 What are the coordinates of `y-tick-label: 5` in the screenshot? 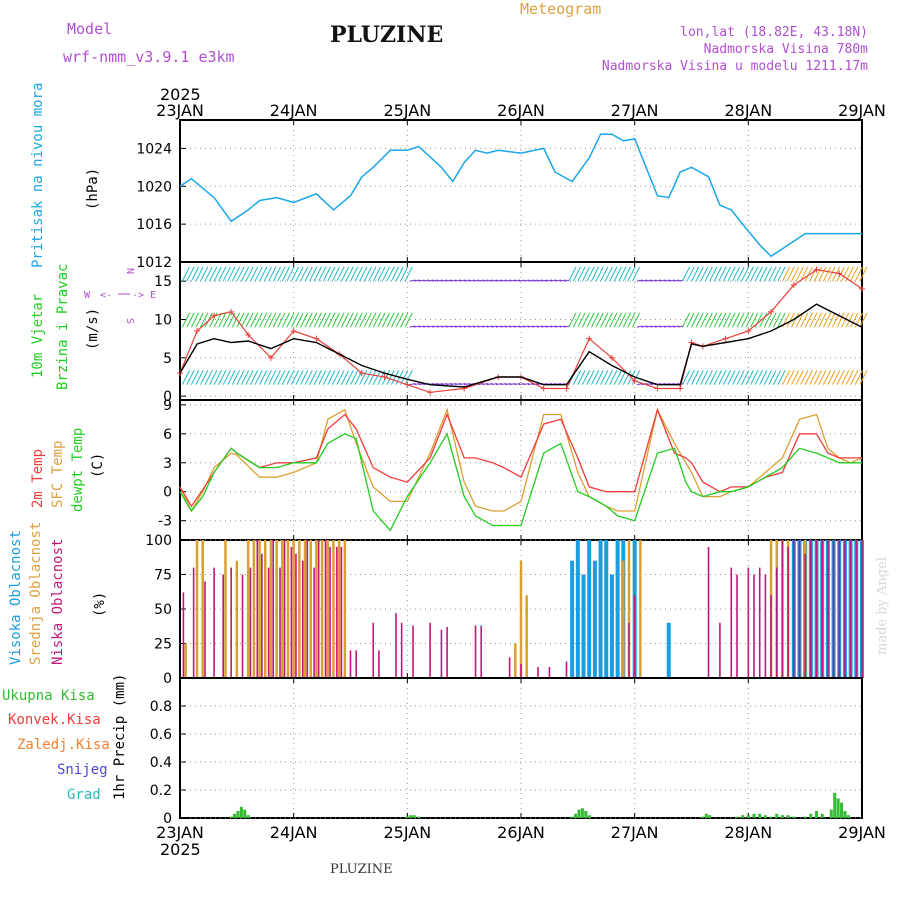 It's located at (167, 359).